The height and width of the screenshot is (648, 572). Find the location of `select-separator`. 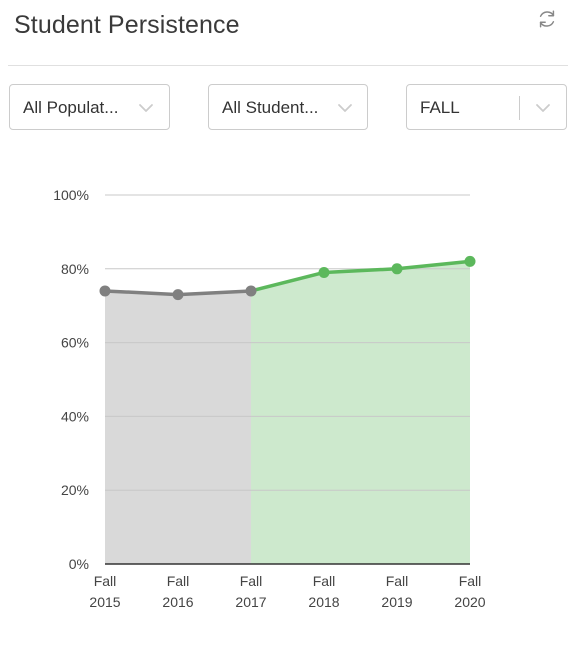

select-separator is located at coordinates (519, 108).